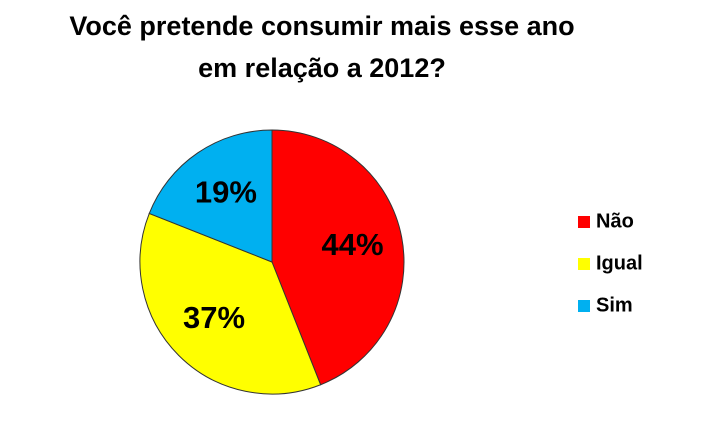  I want to click on chart-title: Você pretende consumir mais esse ano, so click(321, 26).